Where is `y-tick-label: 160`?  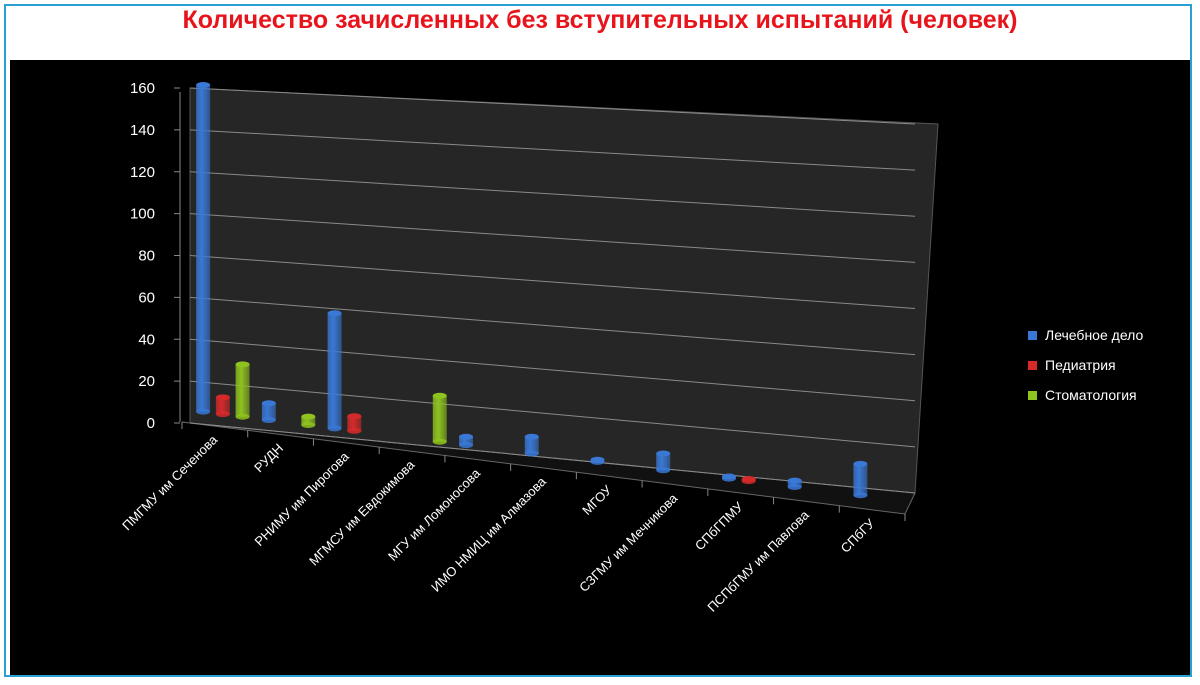 y-tick-label: 160 is located at coordinates (142, 88).